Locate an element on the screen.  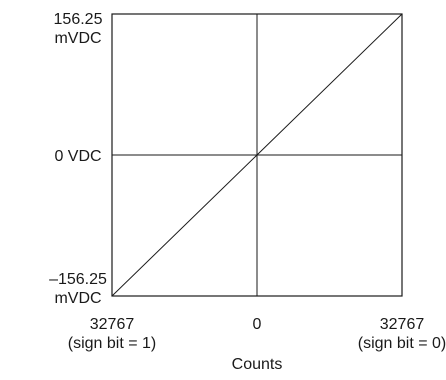
x-tick-label-2-1: (sign bit = 0) is located at coordinates (402, 343).